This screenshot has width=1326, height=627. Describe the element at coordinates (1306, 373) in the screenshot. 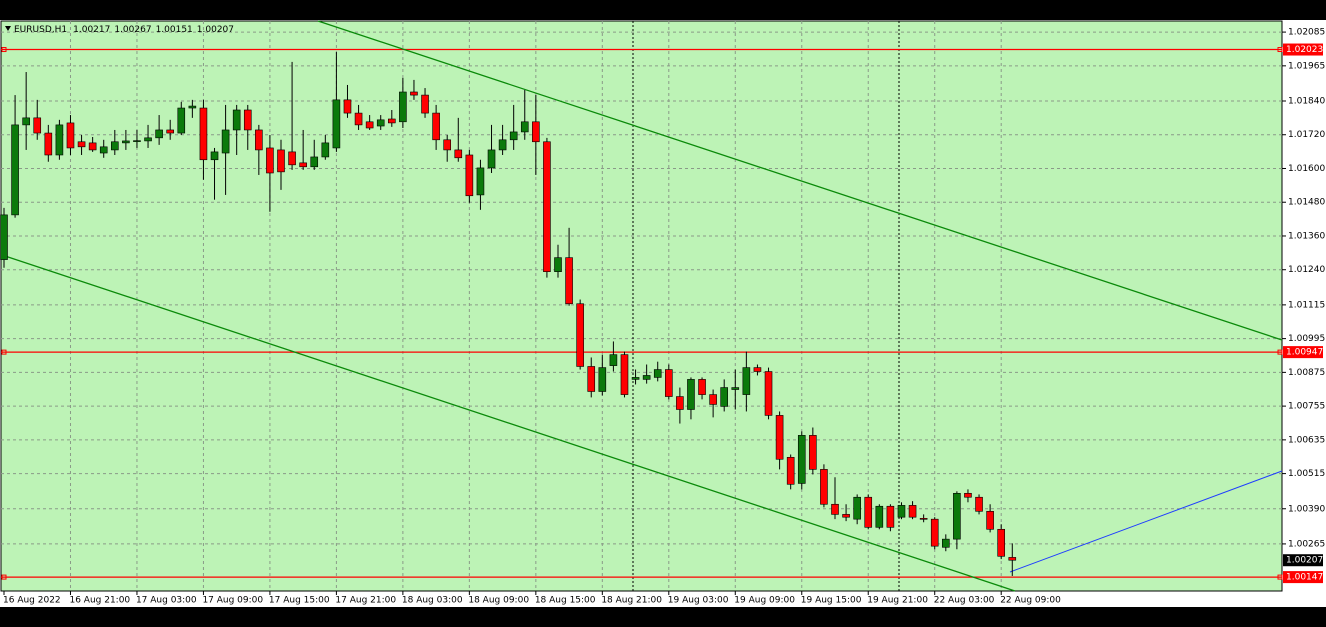

I see `y-tick-label: 1.00875` at that location.